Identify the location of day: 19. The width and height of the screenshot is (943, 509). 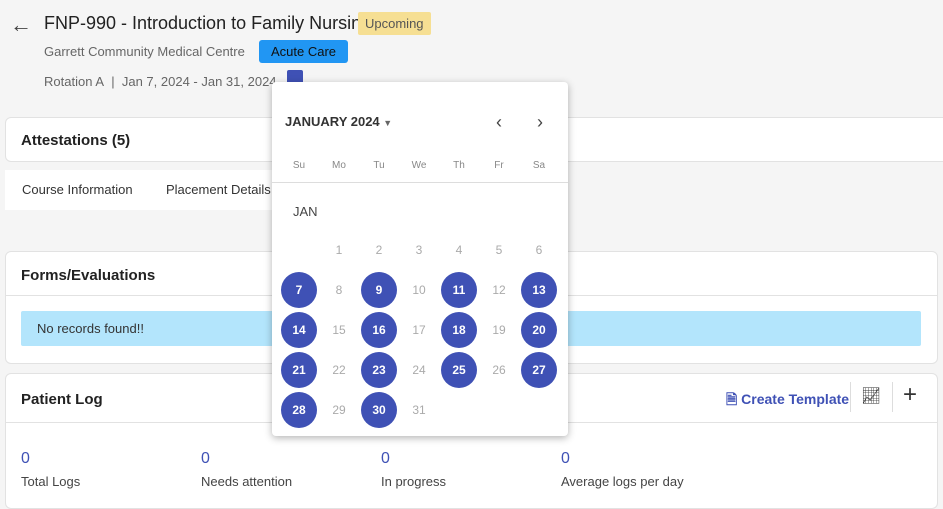
(499, 330).